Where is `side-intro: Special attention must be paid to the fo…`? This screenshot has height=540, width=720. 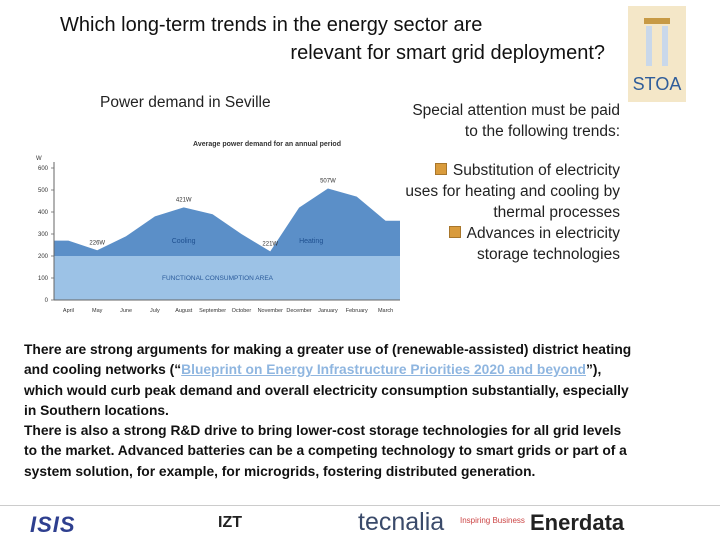 side-intro: Special attention must be paid to the fo… is located at coordinates (516, 121).